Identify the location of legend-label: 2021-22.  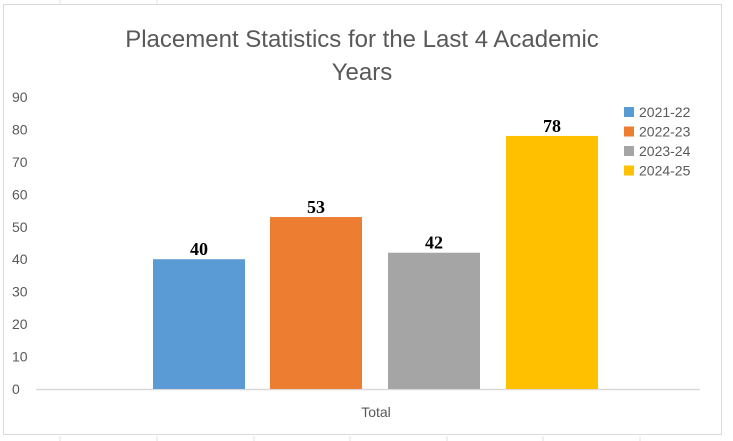
(665, 112).